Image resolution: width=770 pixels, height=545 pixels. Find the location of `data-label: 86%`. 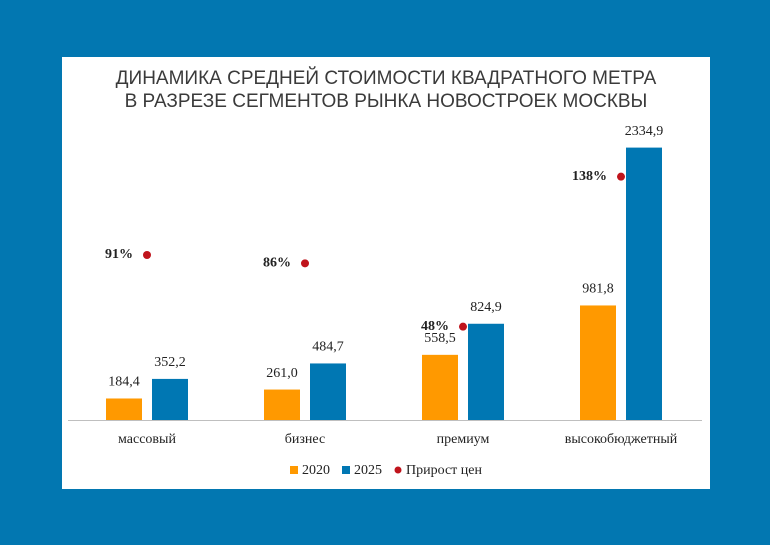

data-label: 86% is located at coordinates (277, 263).